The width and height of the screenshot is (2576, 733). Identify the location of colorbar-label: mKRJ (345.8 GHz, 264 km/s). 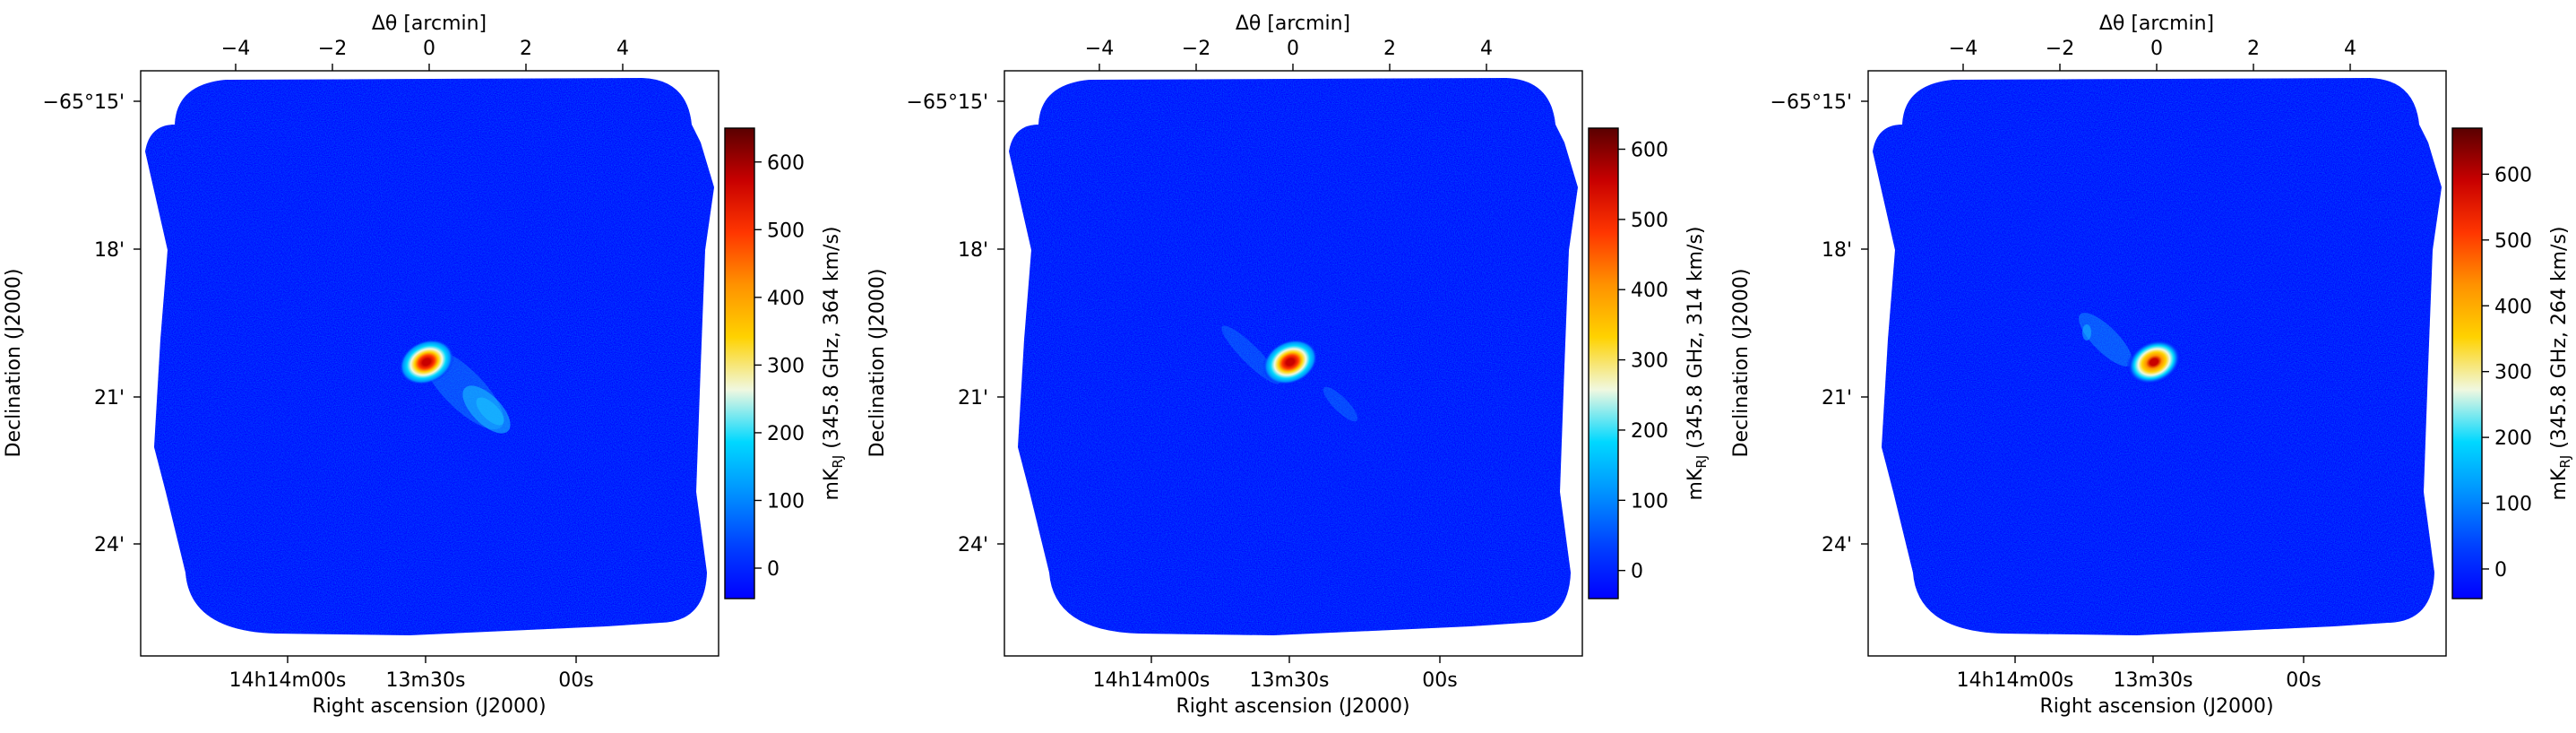
(2561, 363).